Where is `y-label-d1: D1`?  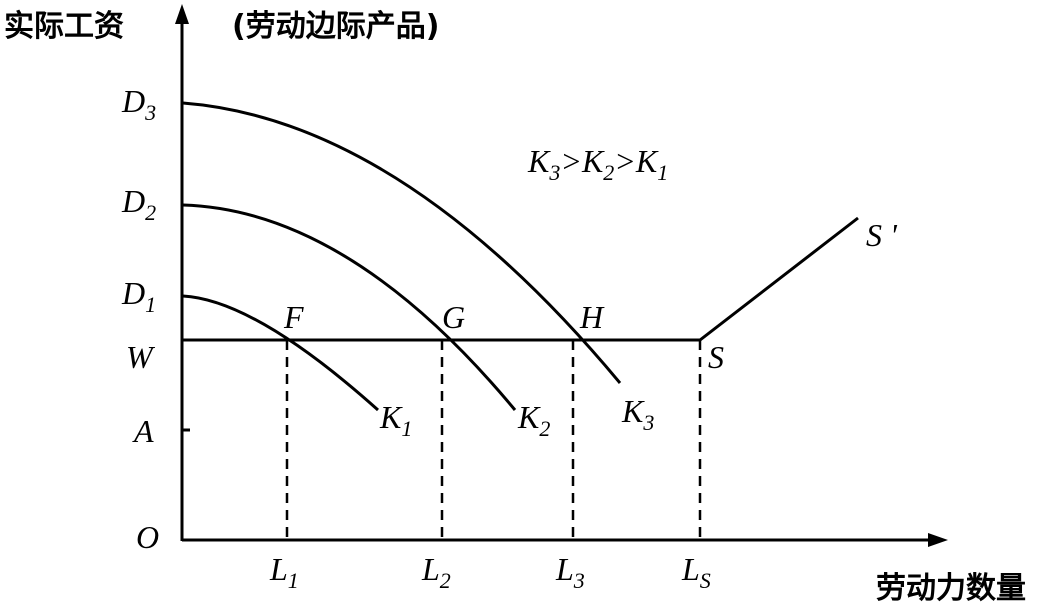
y-label-d1: D1 is located at coordinates (138, 296).